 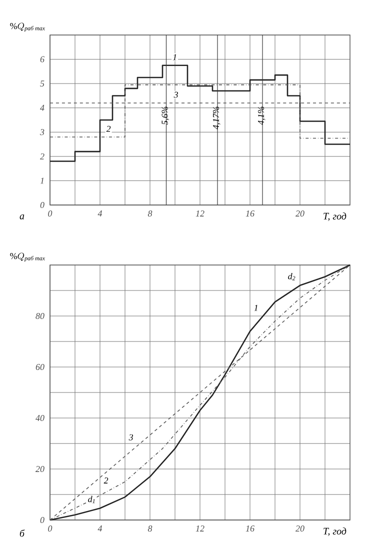 I want to click on y-tick-label: 1, so click(x=42, y=181).